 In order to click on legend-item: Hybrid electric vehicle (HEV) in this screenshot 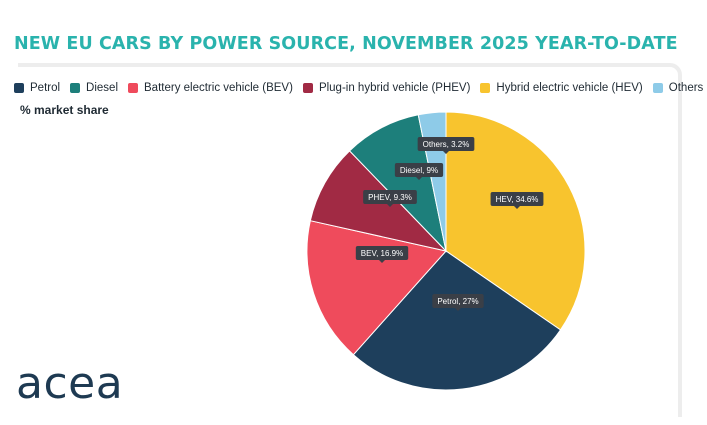, I will do `click(561, 88)`.